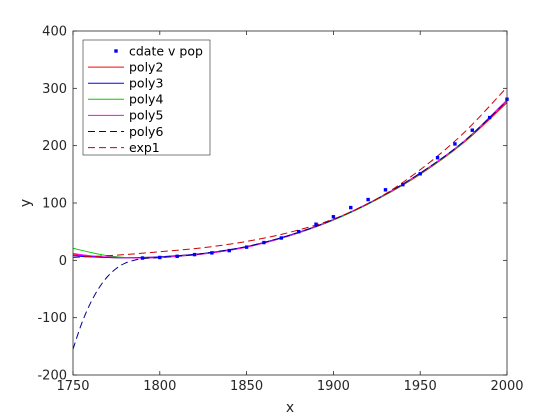 This screenshot has width=560, height=420. Describe the element at coordinates (166, 50) in the screenshot. I see `legend-label: cdate v pop` at that location.